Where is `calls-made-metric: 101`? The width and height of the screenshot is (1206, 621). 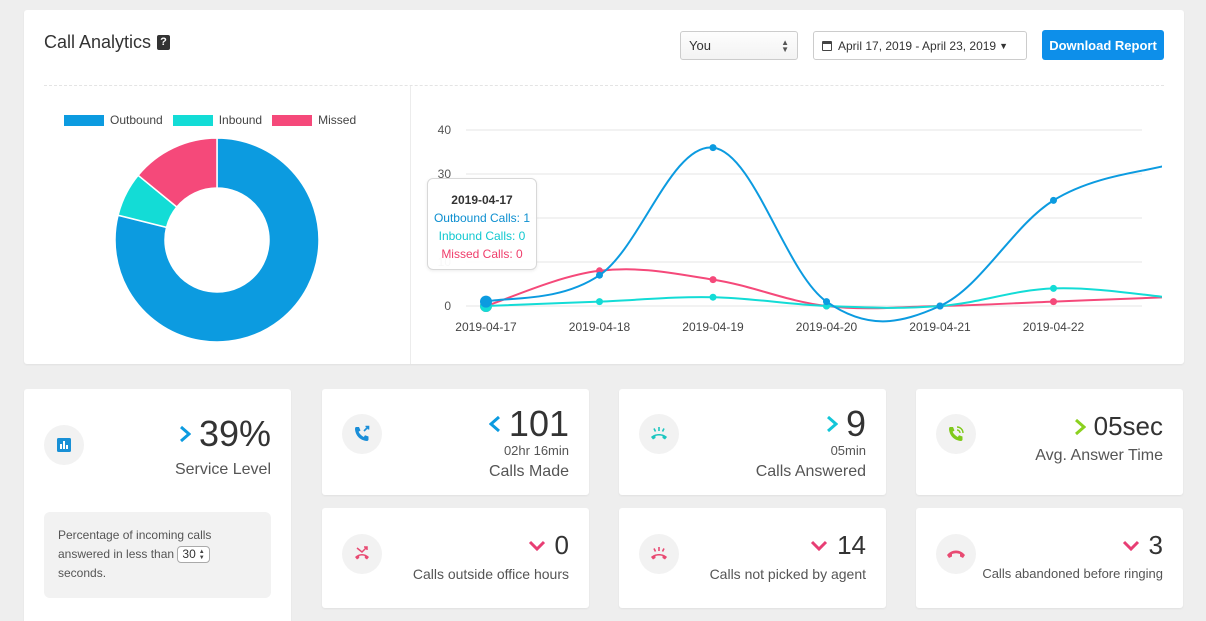 calls-made-metric: 101 is located at coordinates (528, 424).